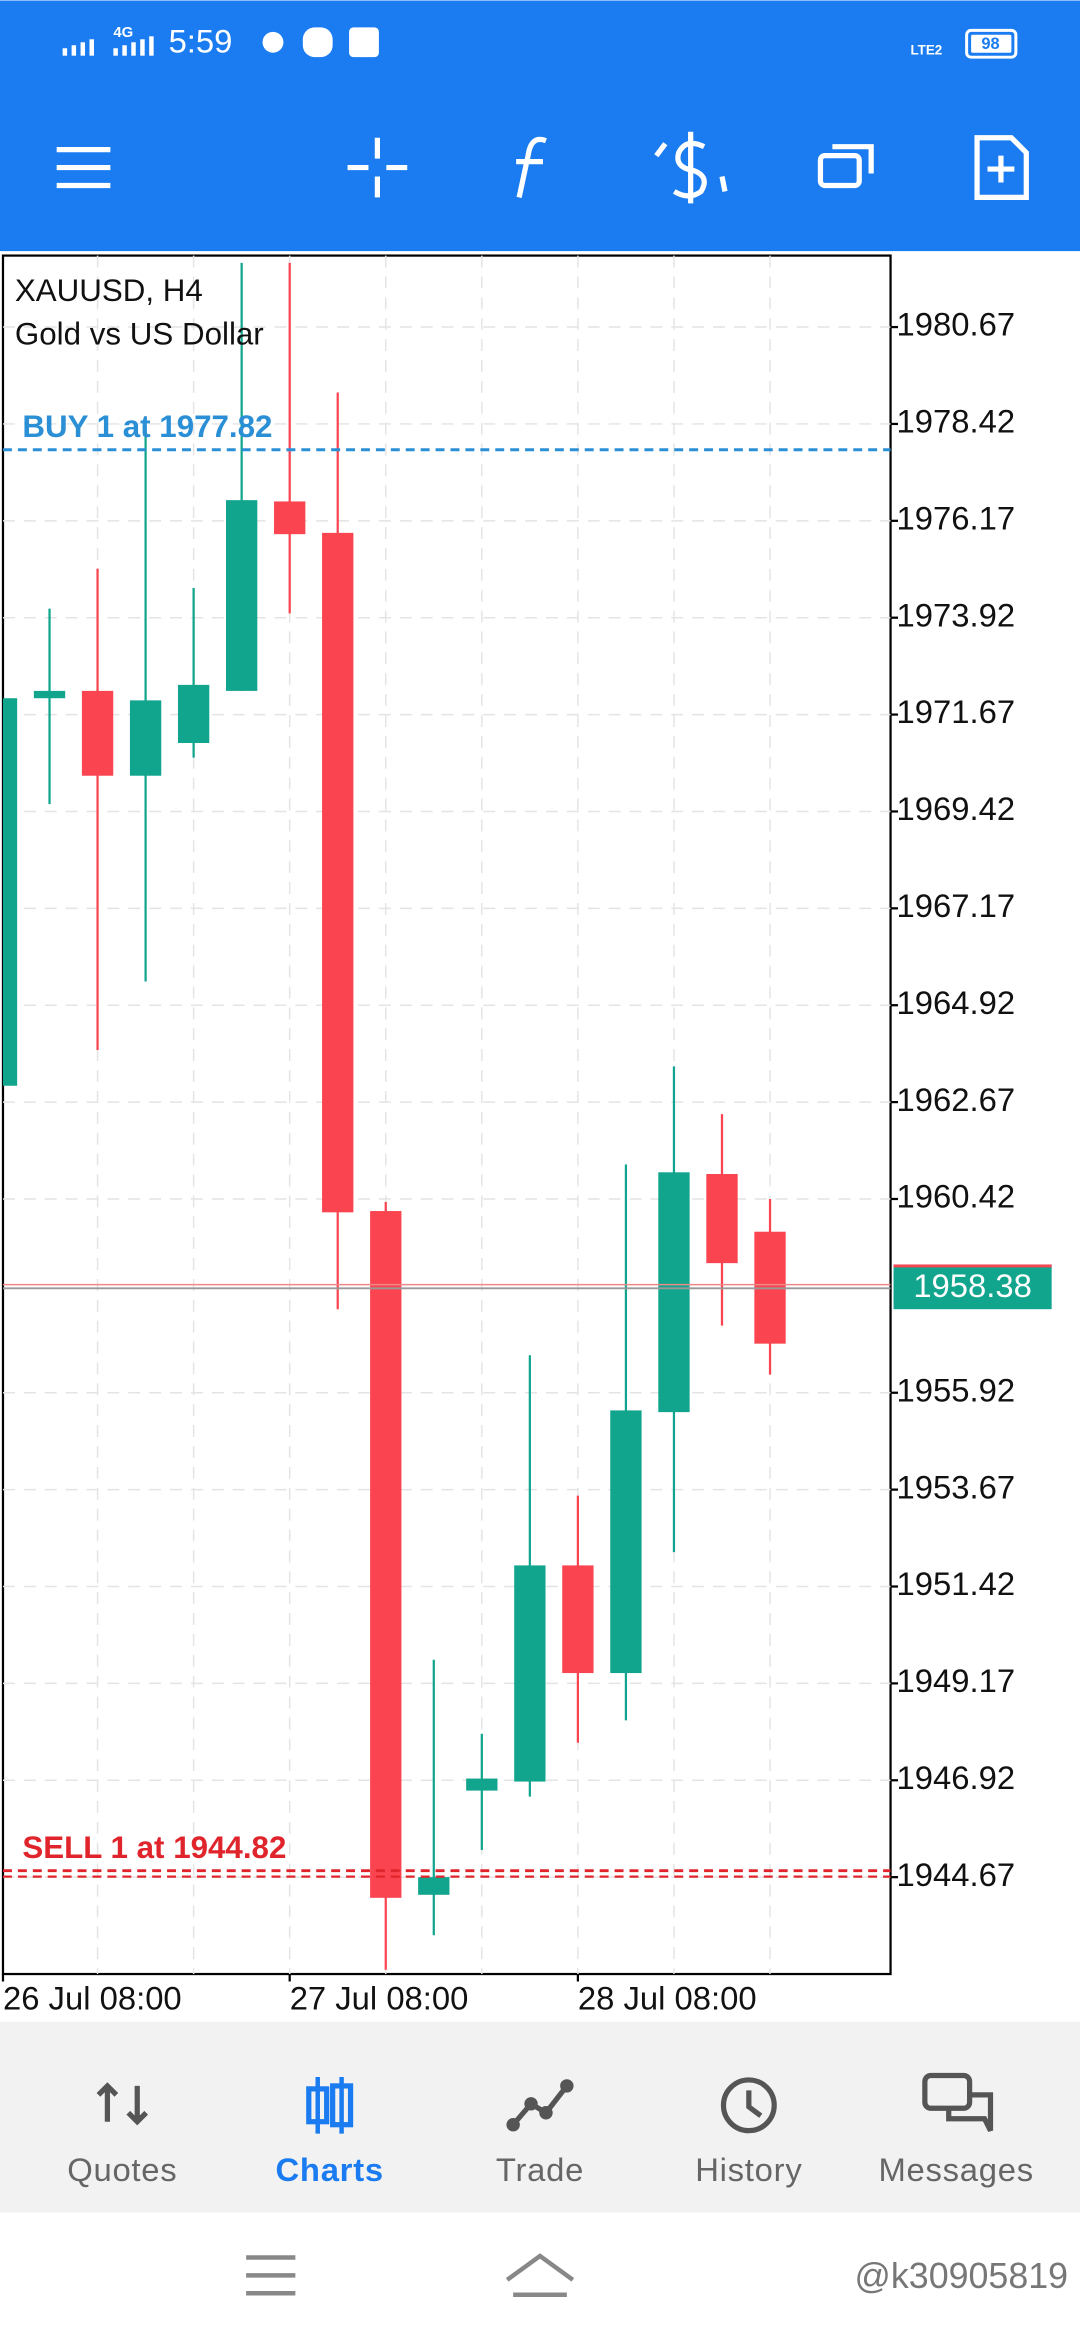 This screenshot has width=1080, height=2340. What do you see at coordinates (364, 42) in the screenshot?
I see `mail-icon` at bounding box center [364, 42].